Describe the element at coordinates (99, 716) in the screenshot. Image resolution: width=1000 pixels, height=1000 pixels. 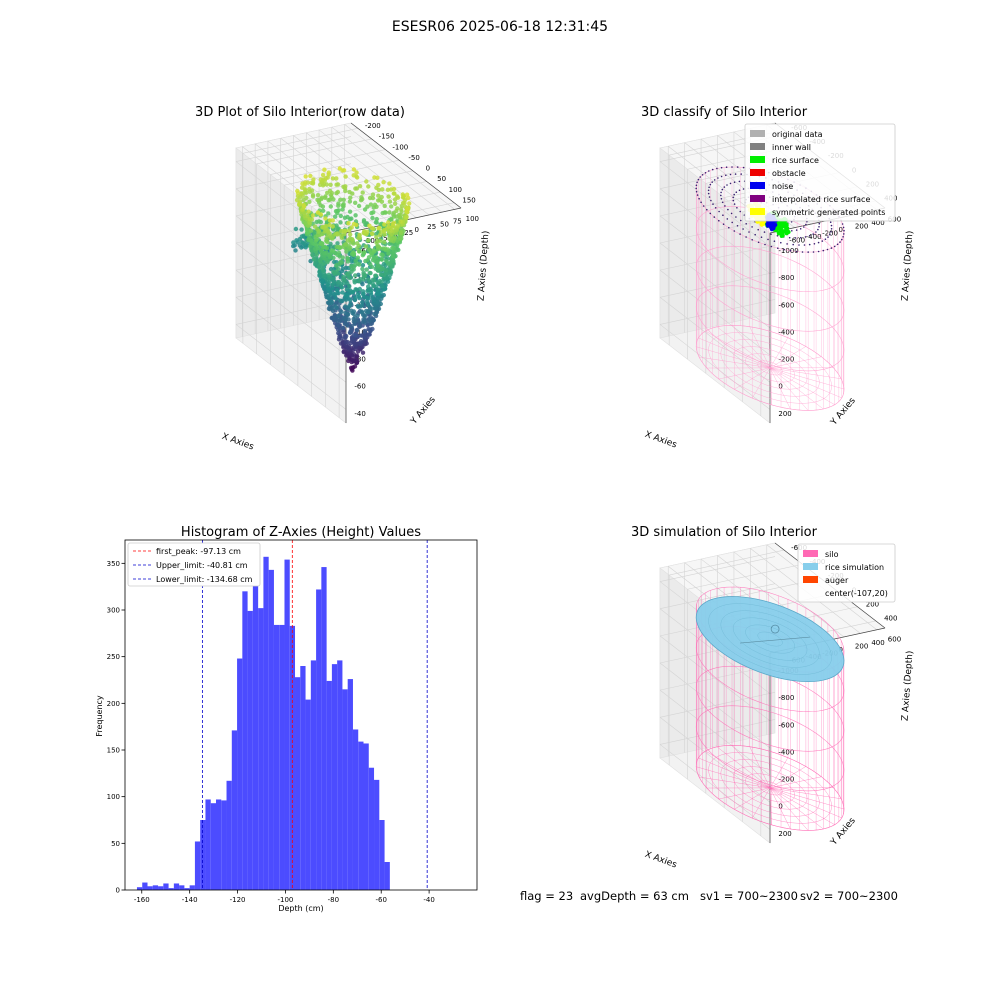
I see `panel-3-ylabel: Frequency` at that location.